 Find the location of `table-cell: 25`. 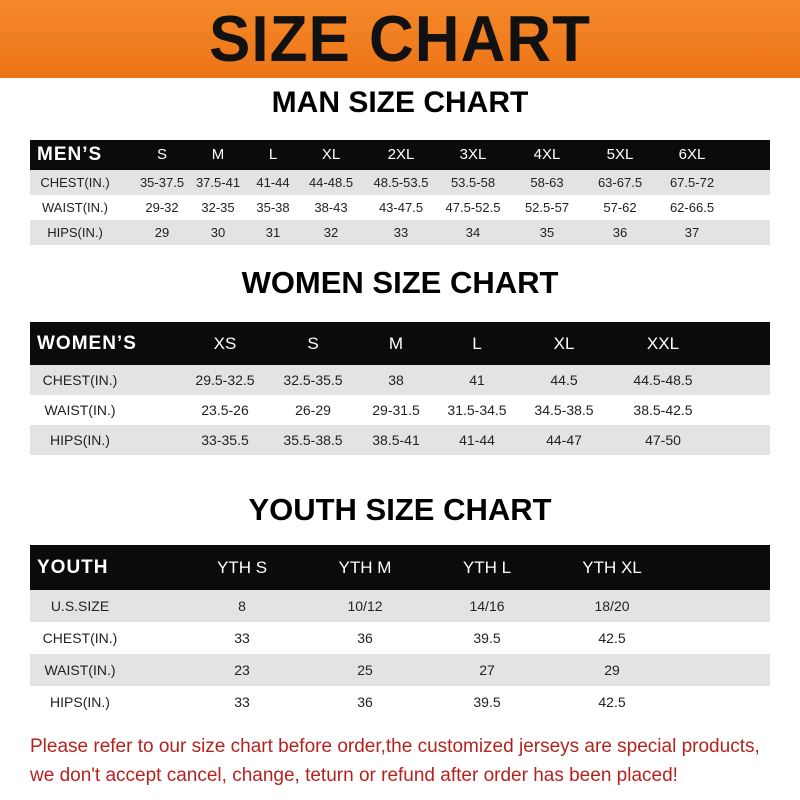

table-cell: 25 is located at coordinates (365, 669).